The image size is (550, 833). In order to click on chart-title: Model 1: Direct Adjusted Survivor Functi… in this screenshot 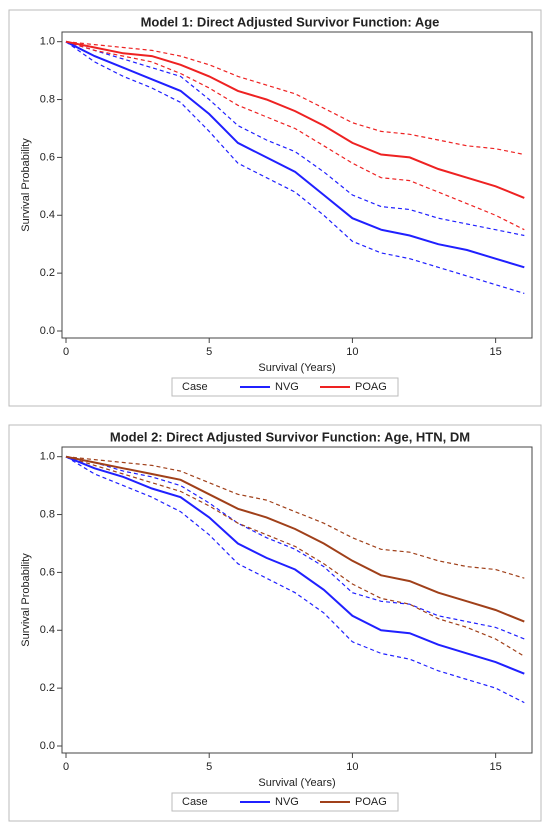, I will do `click(290, 21)`.